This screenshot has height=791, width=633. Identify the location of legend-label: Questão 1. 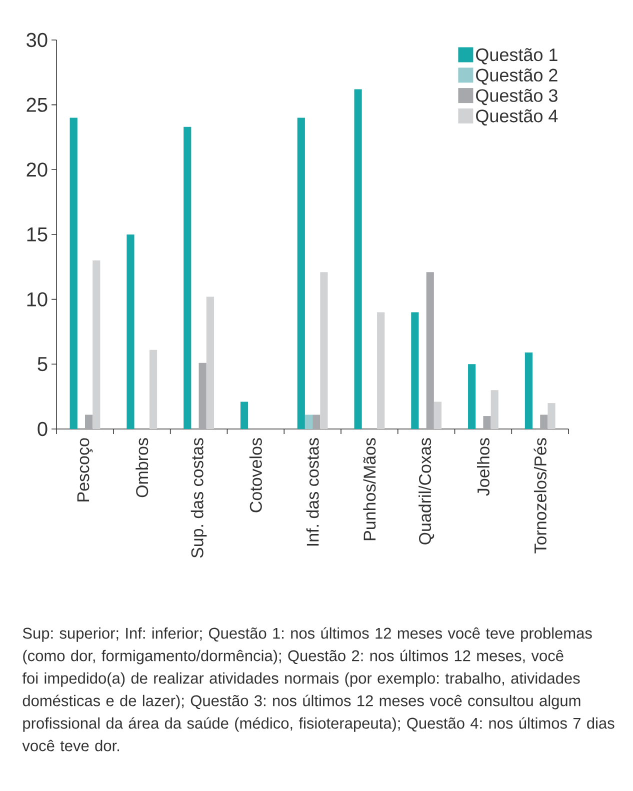
(517, 56).